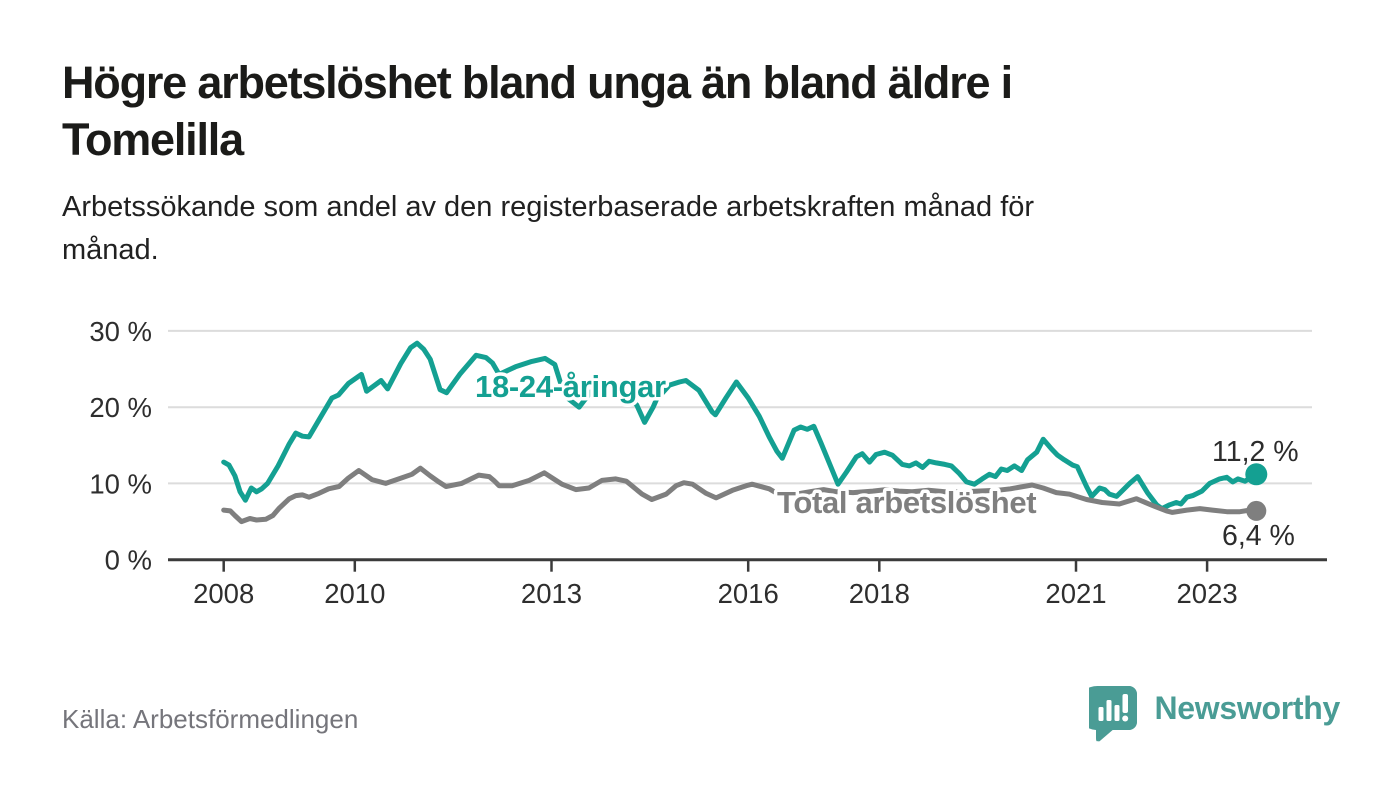 The width and height of the screenshot is (1400, 794). Describe the element at coordinates (1112, 713) in the screenshot. I see `newsworthy-logo-icon` at that location.